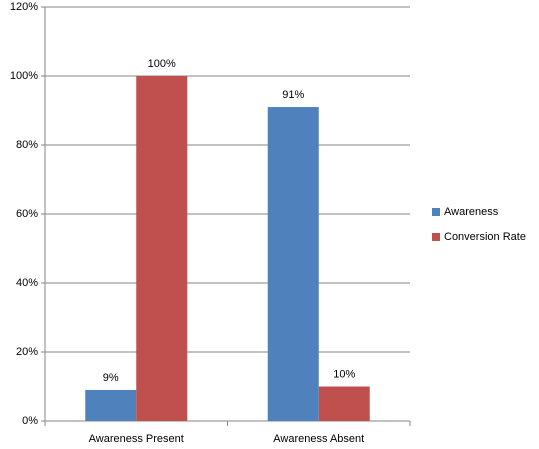 The width and height of the screenshot is (539, 449). Describe the element at coordinates (27, 283) in the screenshot. I see `y-tick-label: 40%` at that location.